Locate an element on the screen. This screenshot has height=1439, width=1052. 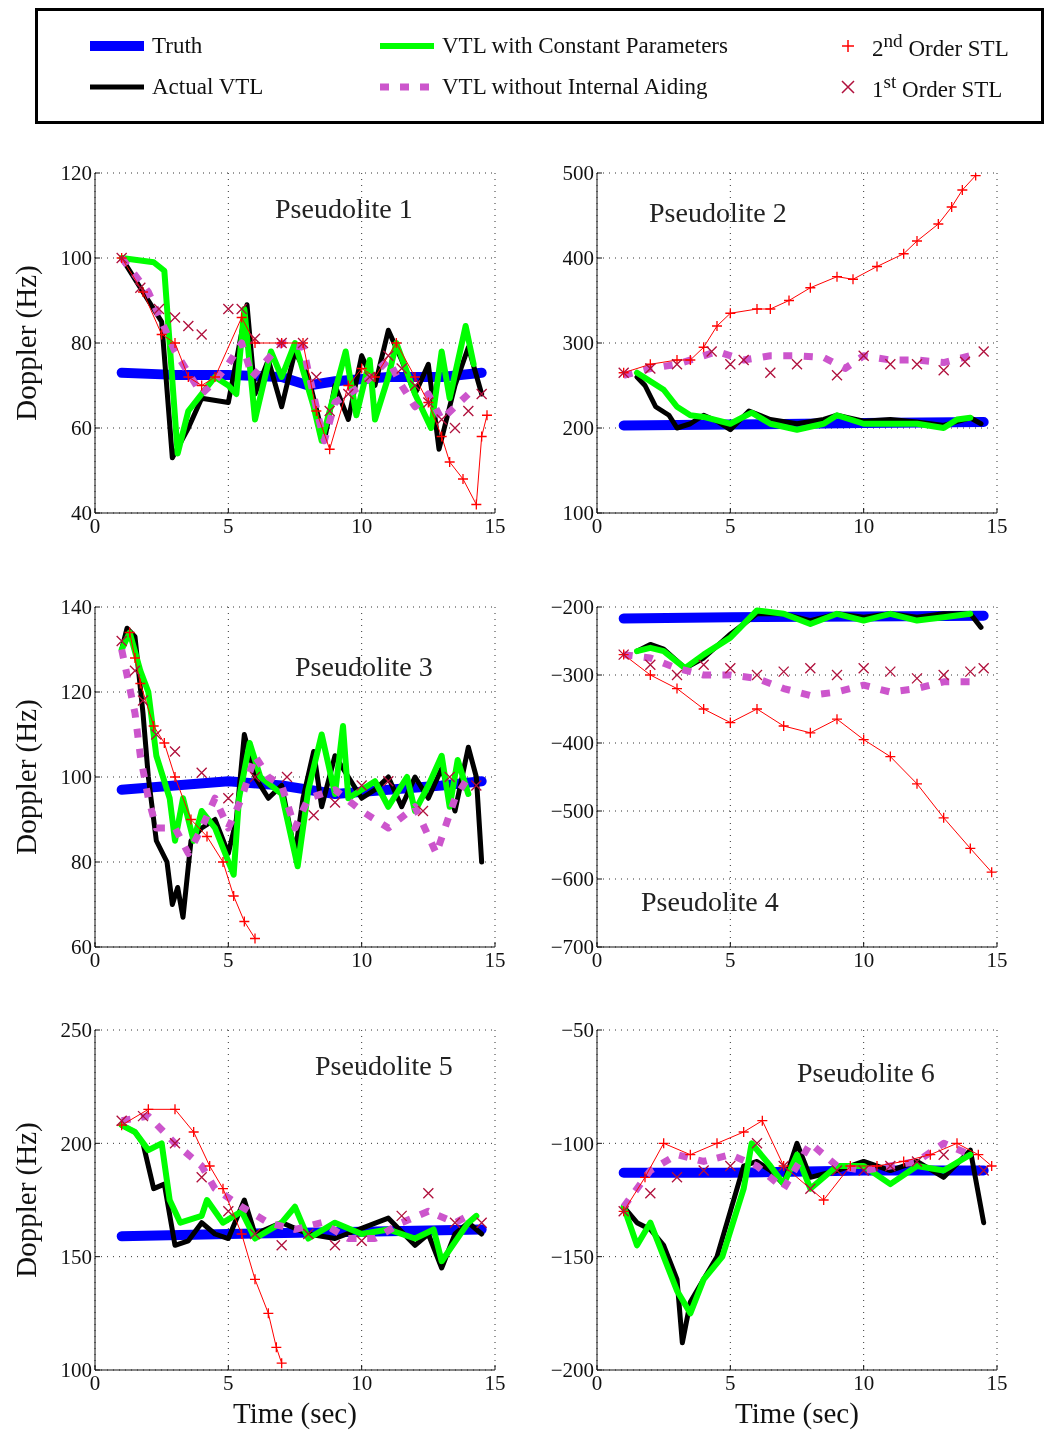
legend-label: 2$^{nd}$ Order STL is located at coordinates (940, 45).